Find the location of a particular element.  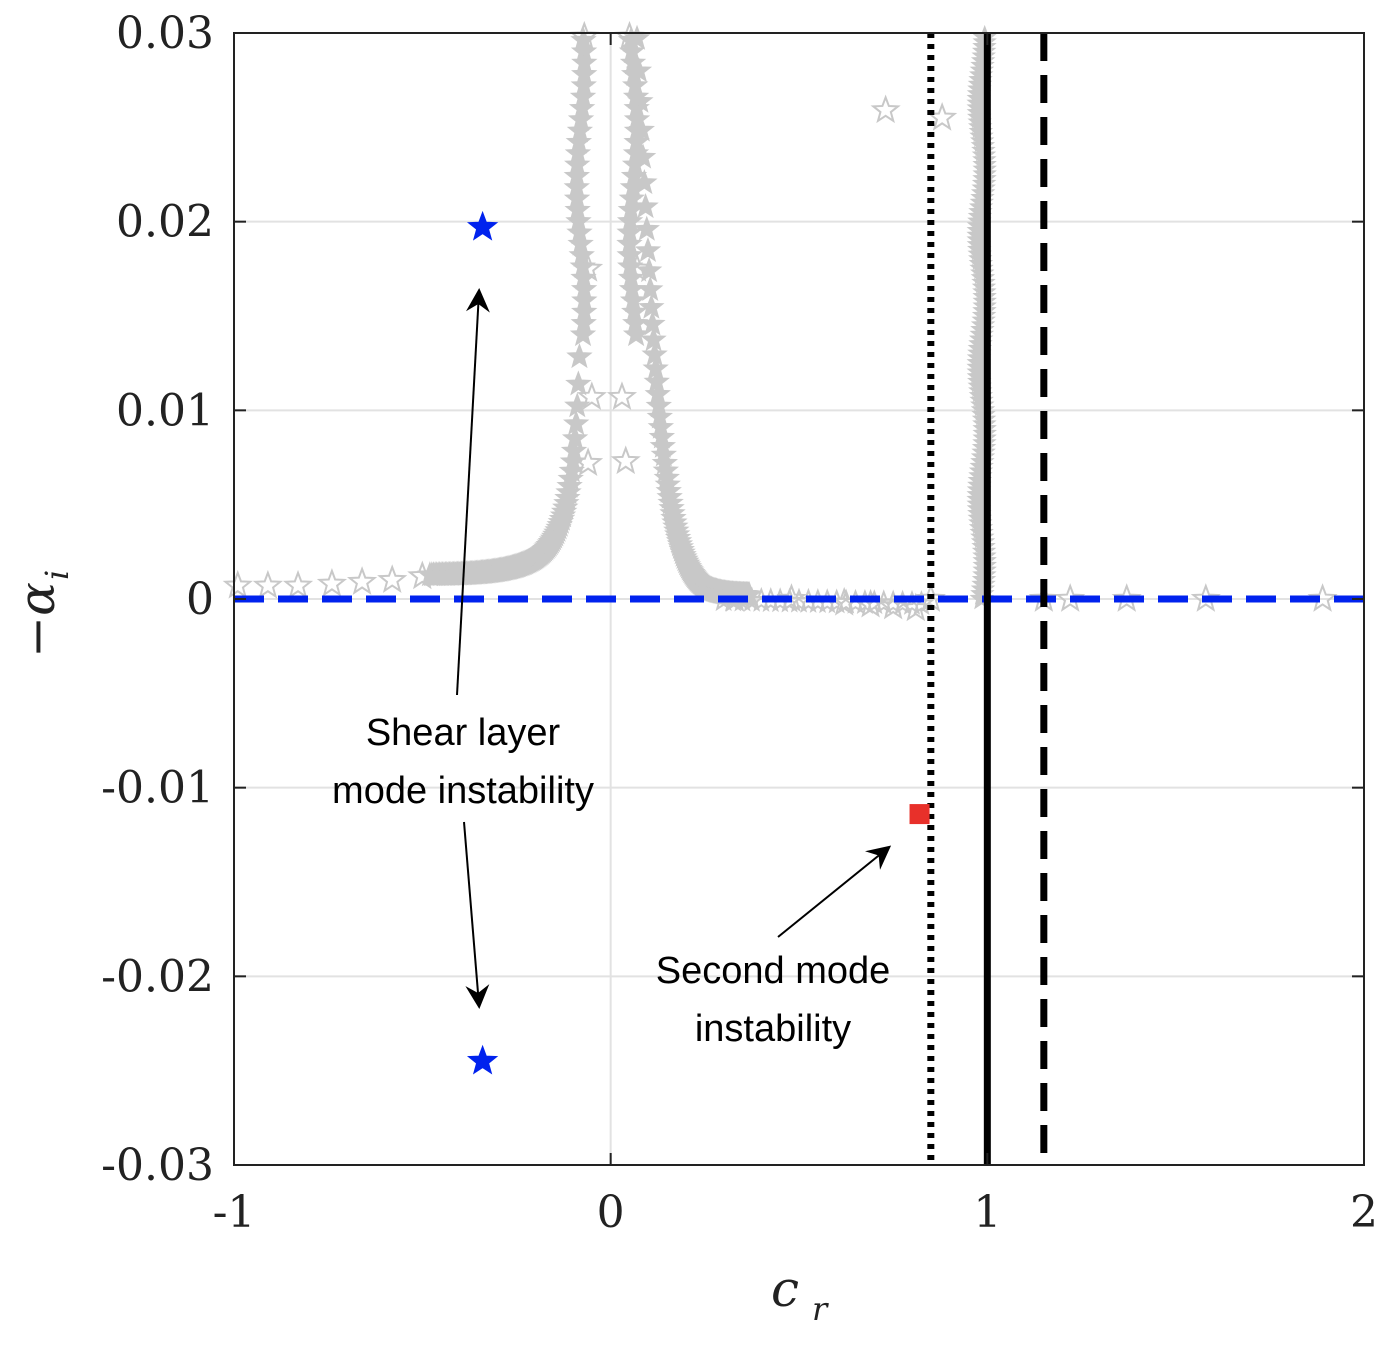

y-axis-label-main: −α is located at coordinates (37, 620).